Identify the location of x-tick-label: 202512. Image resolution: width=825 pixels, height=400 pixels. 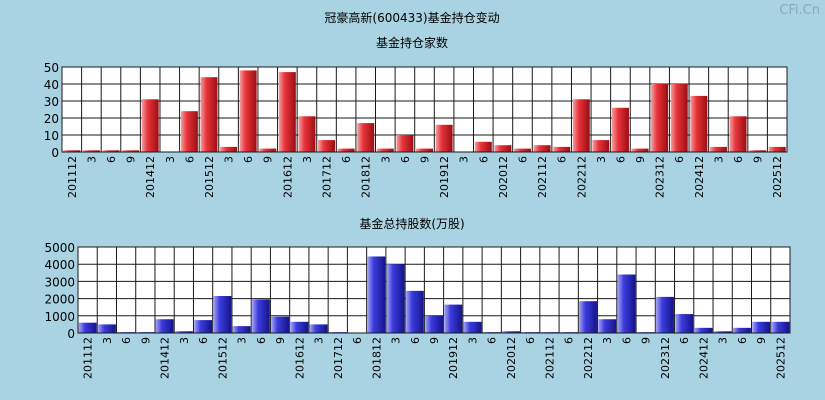
(780, 358).